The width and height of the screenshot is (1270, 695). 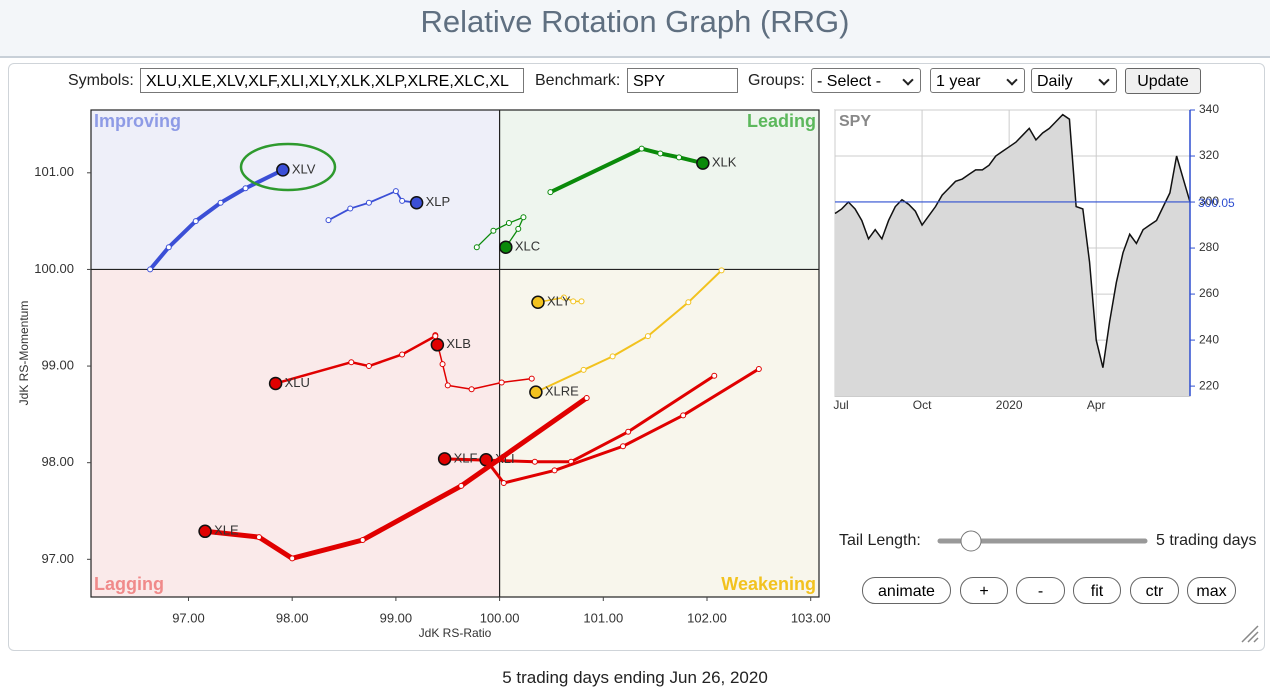 I want to click on x-tick-label: Oct, so click(x=922, y=405).